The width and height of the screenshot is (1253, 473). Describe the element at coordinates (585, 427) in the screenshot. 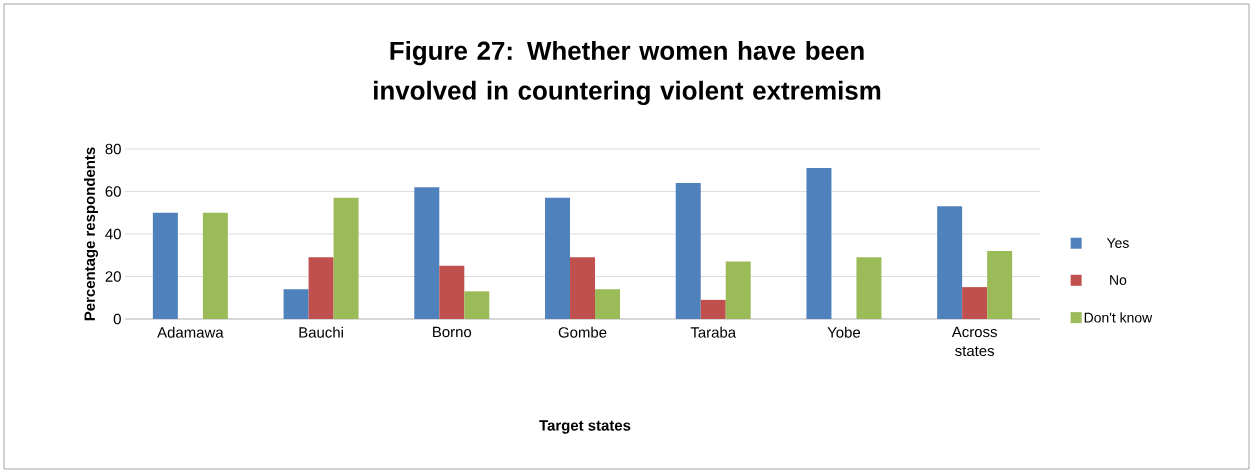

I see `x-axis-title: Target states` at that location.